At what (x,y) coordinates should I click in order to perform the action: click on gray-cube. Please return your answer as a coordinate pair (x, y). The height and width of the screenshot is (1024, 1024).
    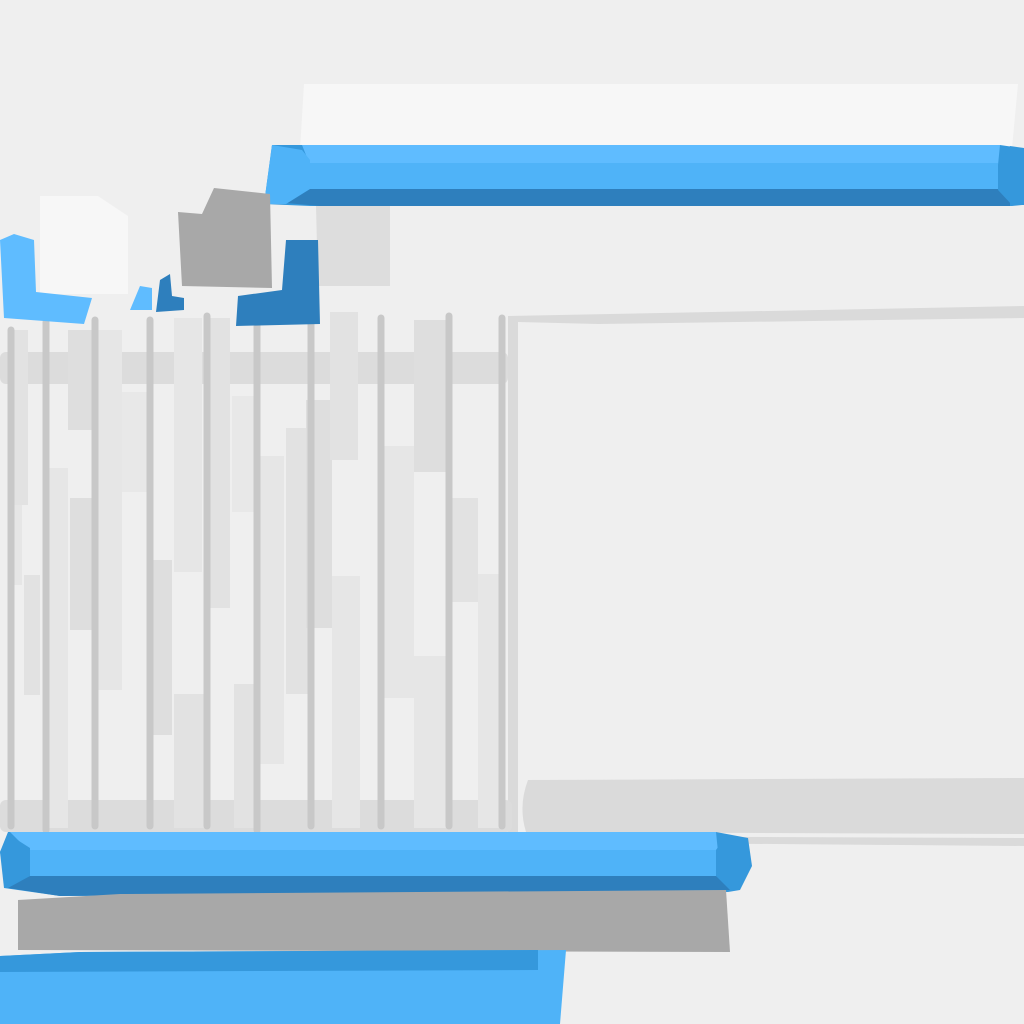
    Looking at the image, I should click on (225, 238).